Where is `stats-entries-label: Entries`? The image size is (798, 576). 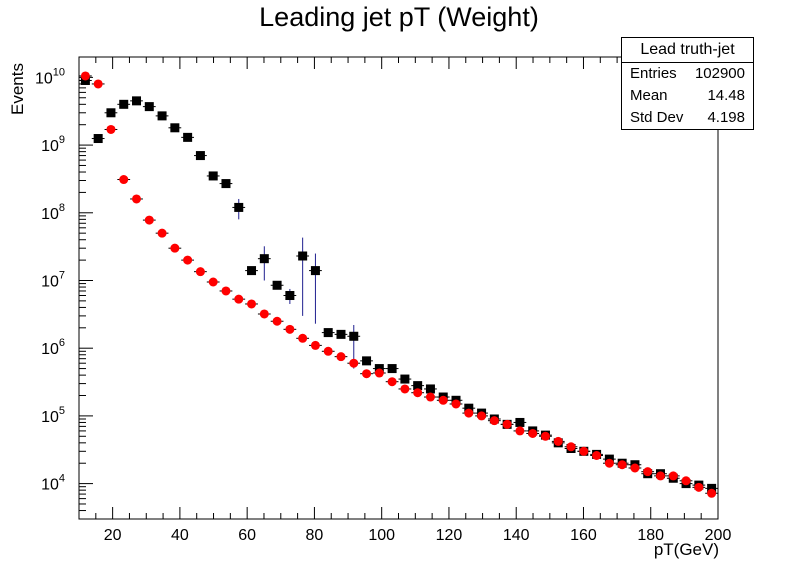
stats-entries-label: Entries is located at coordinates (653, 73).